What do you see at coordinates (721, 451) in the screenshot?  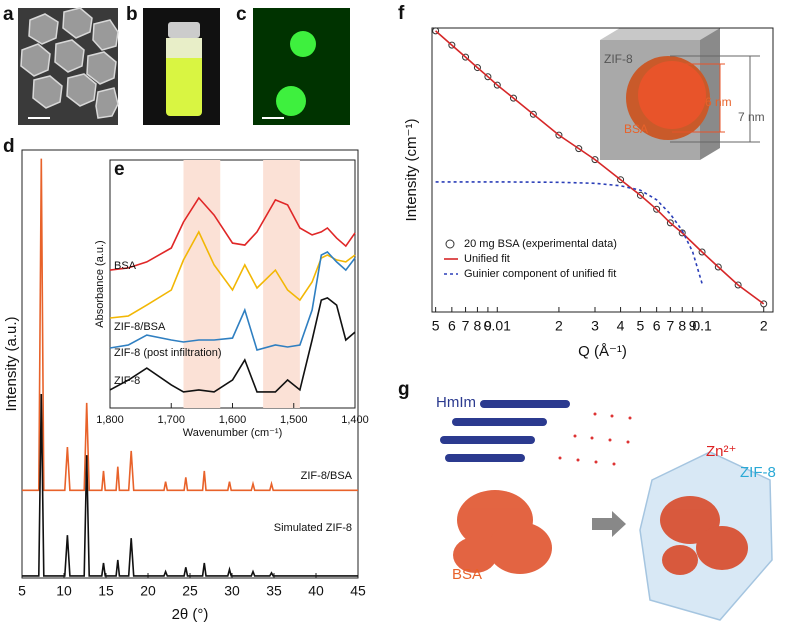 I see `diagram-label: Zn²⁺` at bounding box center [721, 451].